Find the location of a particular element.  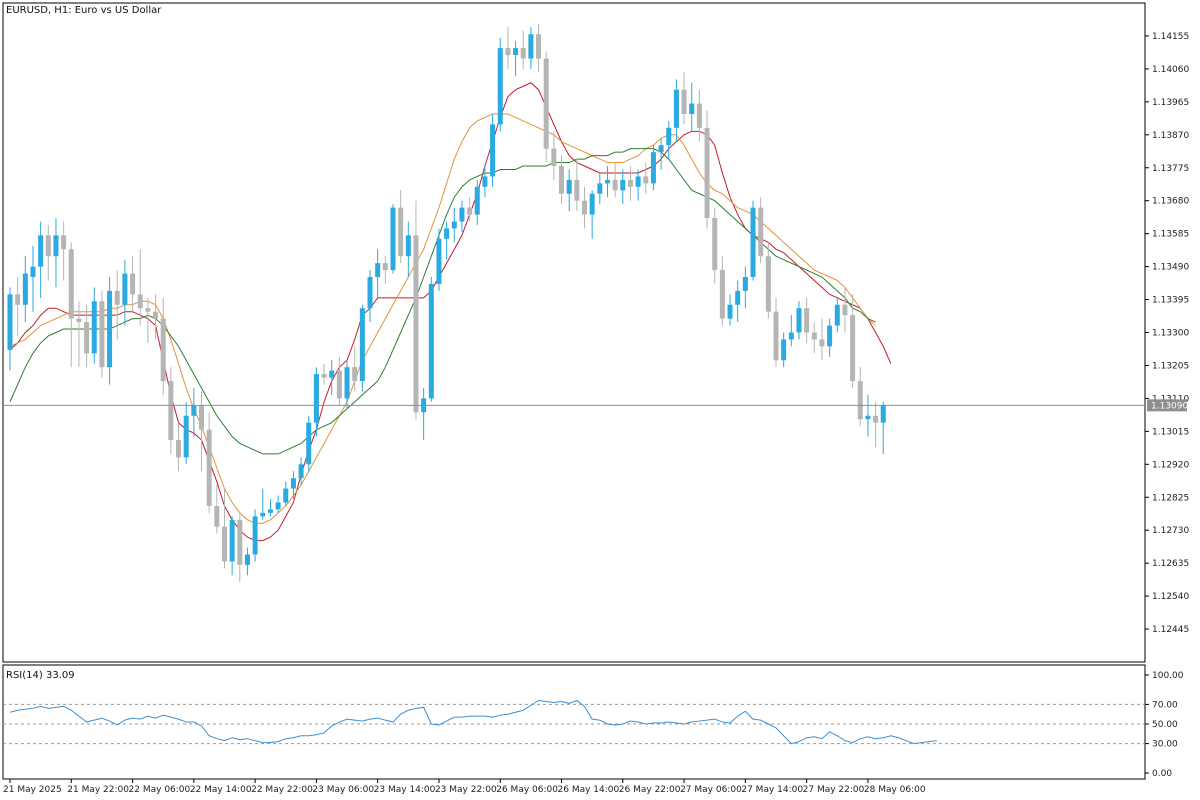

time-tick-label: 26 May 22:00 is located at coordinates (650, 790).